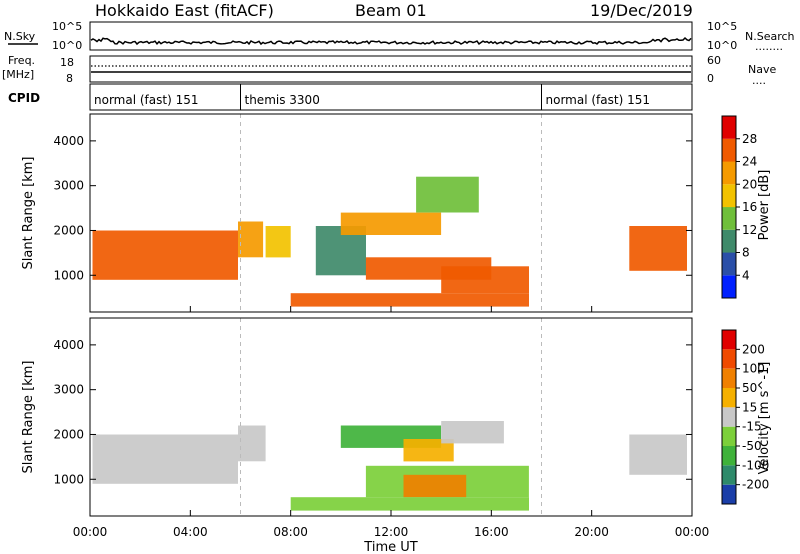  Describe the element at coordinates (591, 532) in the screenshot. I see `x-tick-label: 20:00` at that location.